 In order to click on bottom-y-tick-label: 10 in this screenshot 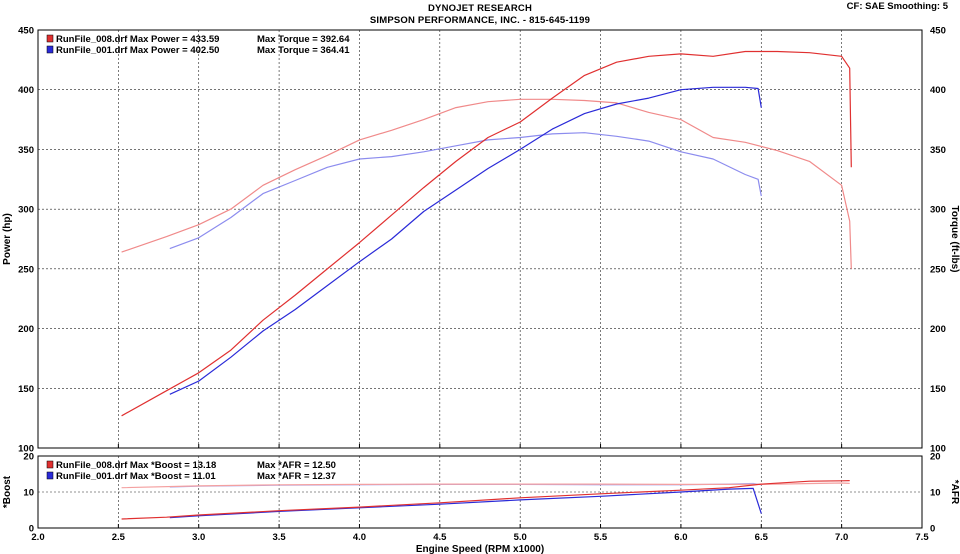, I will do `click(28, 493)`.